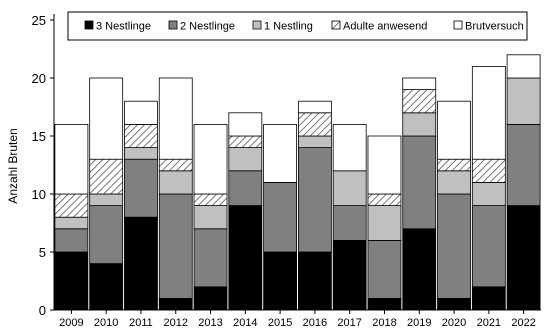 The height and width of the screenshot is (332, 544). Describe the element at coordinates (314, 141) in the screenshot. I see `bar-segment-2016-s2` at that location.